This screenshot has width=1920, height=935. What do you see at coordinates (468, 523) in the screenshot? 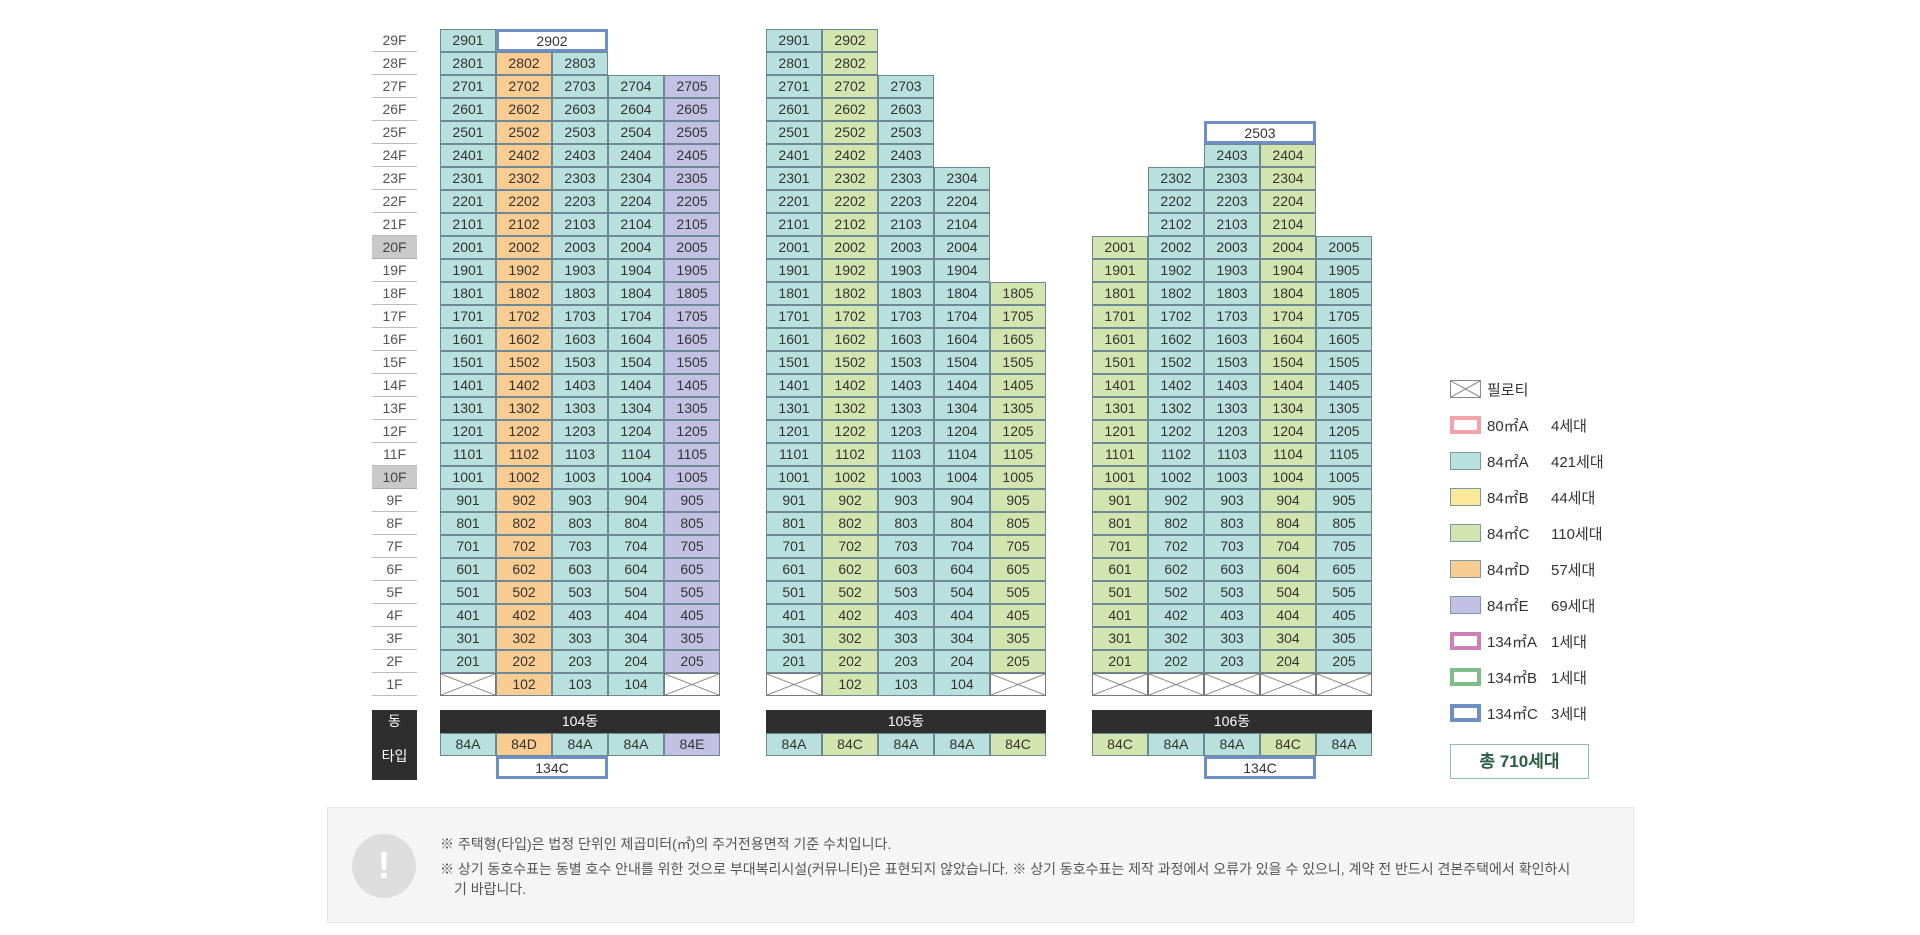
I see `unit-cell: 801` at bounding box center [468, 523].